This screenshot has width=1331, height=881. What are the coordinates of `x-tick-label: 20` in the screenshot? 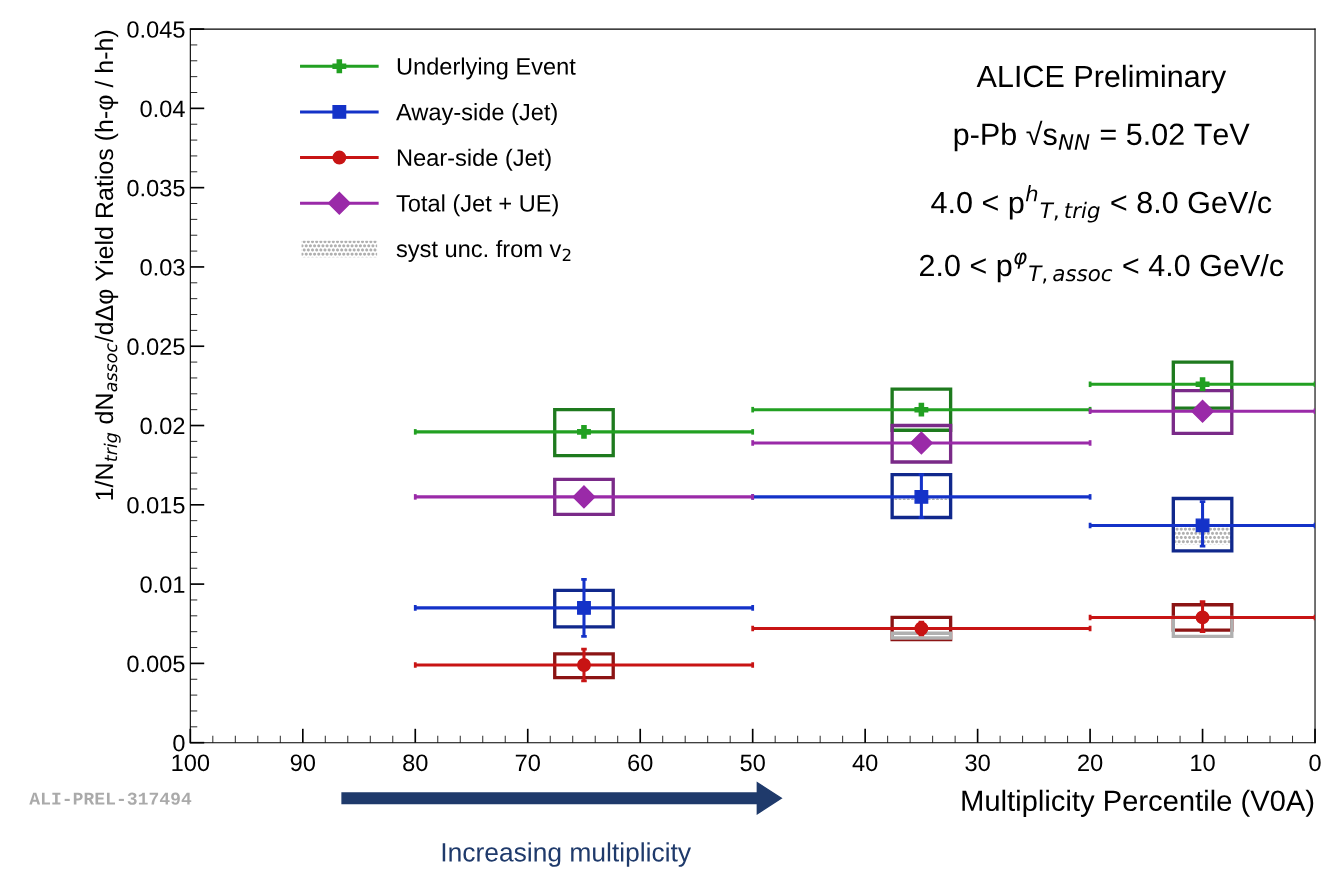 It's located at (1090, 763).